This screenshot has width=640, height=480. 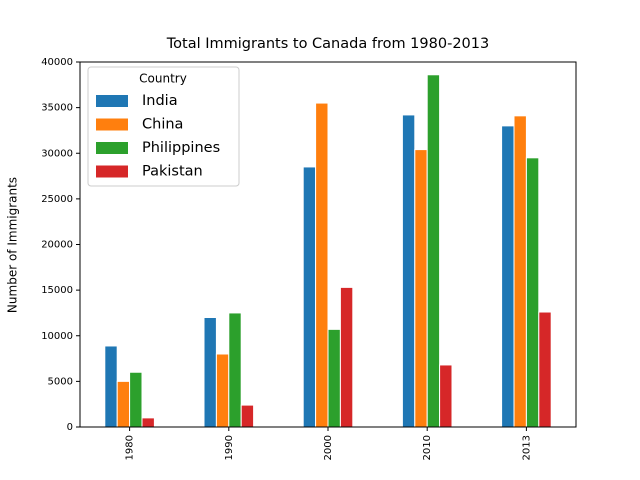 I want to click on x-tick-label: 2000, so click(x=328, y=447).